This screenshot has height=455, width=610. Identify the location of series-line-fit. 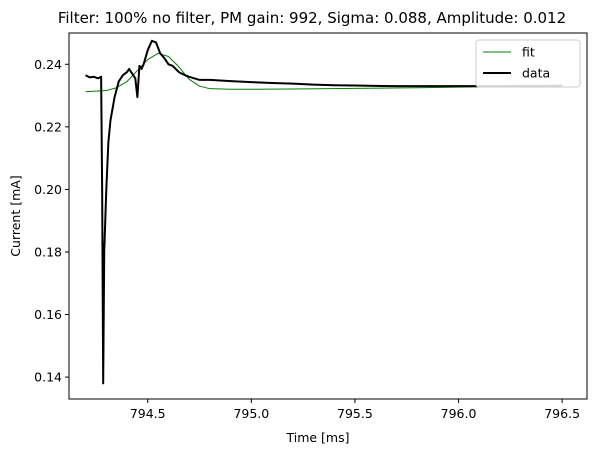
(324, 72).